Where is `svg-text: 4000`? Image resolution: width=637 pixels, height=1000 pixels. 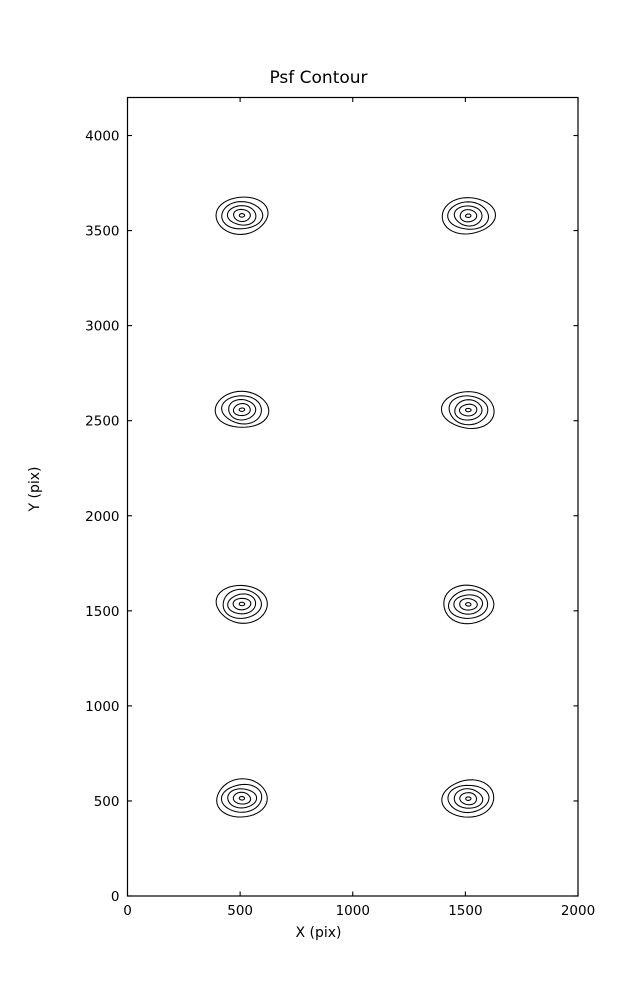
svg-text: 4000 is located at coordinates (102, 137).